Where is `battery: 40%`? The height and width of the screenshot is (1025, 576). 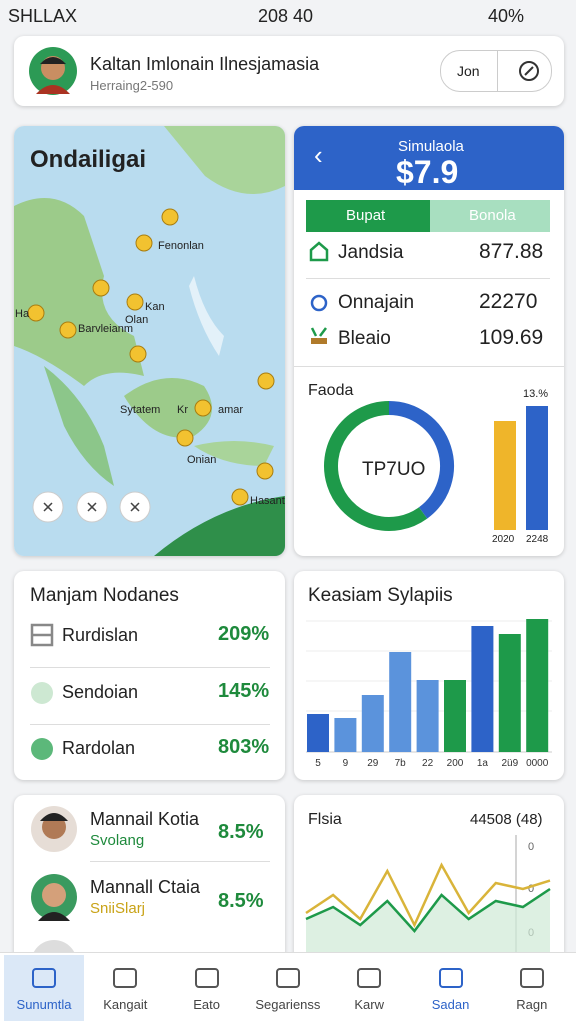
battery: 40% is located at coordinates (506, 16).